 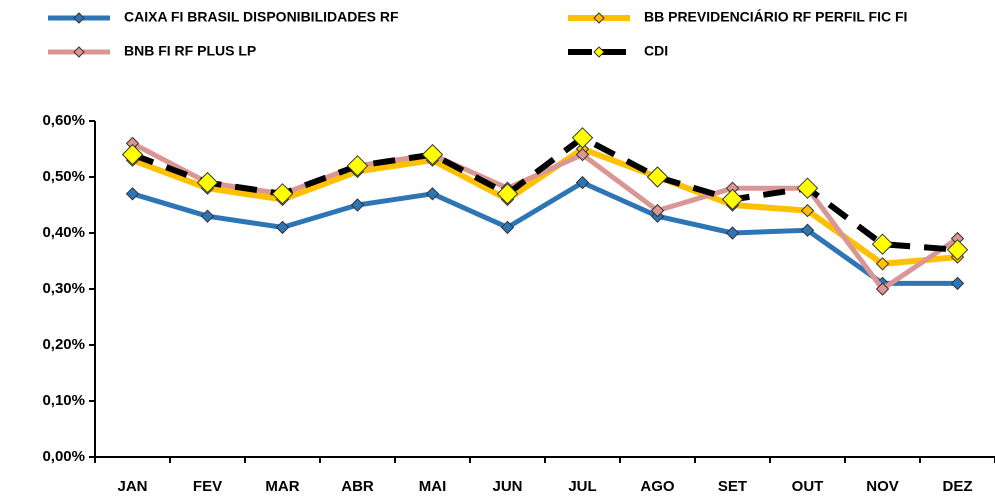 I want to click on x-tick-label: JAN, so click(x=132, y=486).